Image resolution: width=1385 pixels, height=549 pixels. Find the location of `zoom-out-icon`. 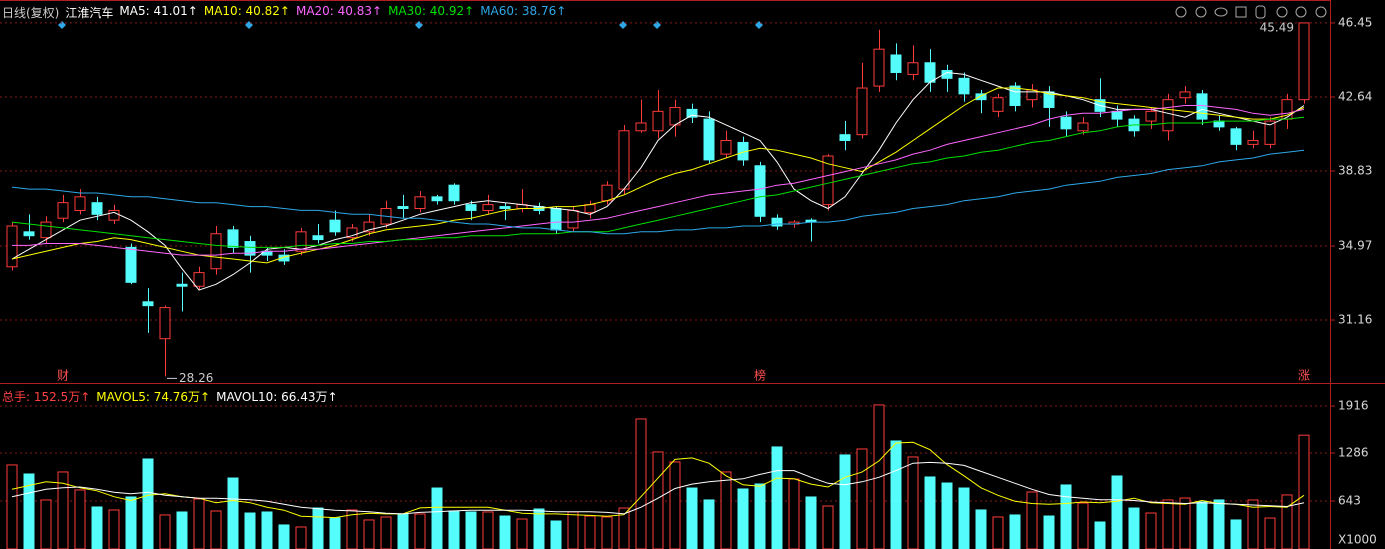

zoom-out-icon is located at coordinates (1321, 12).